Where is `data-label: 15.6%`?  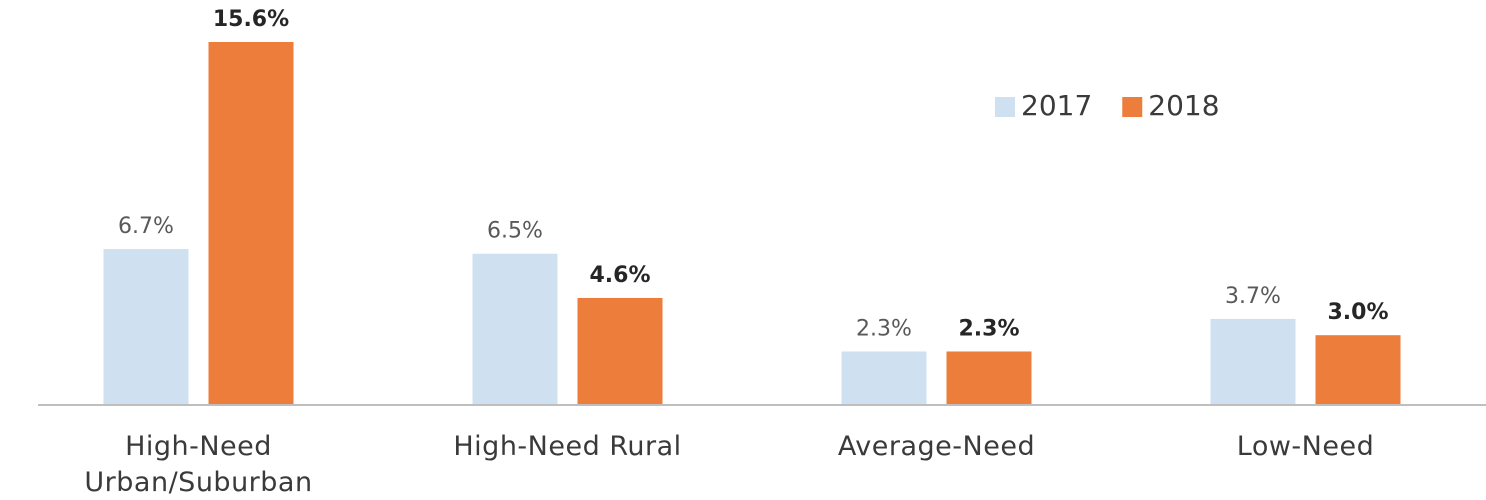 data-label: 15.6% is located at coordinates (251, 19).